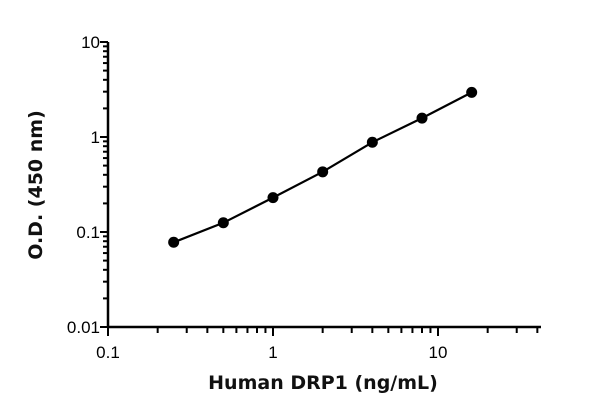 This screenshot has height=414, width=600. I want to click on y-tick-label-0.01: 0.01, so click(83, 327).